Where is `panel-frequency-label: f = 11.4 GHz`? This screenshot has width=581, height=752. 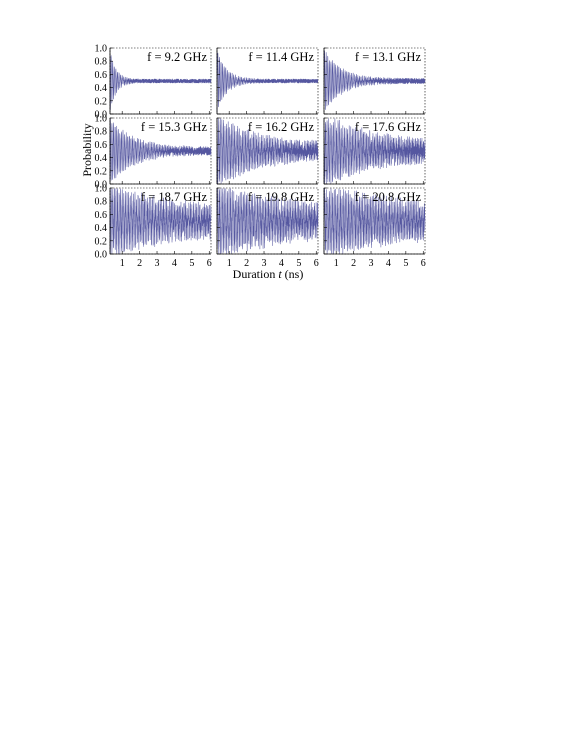 panel-frequency-label: f = 11.4 GHz is located at coordinates (281, 57).